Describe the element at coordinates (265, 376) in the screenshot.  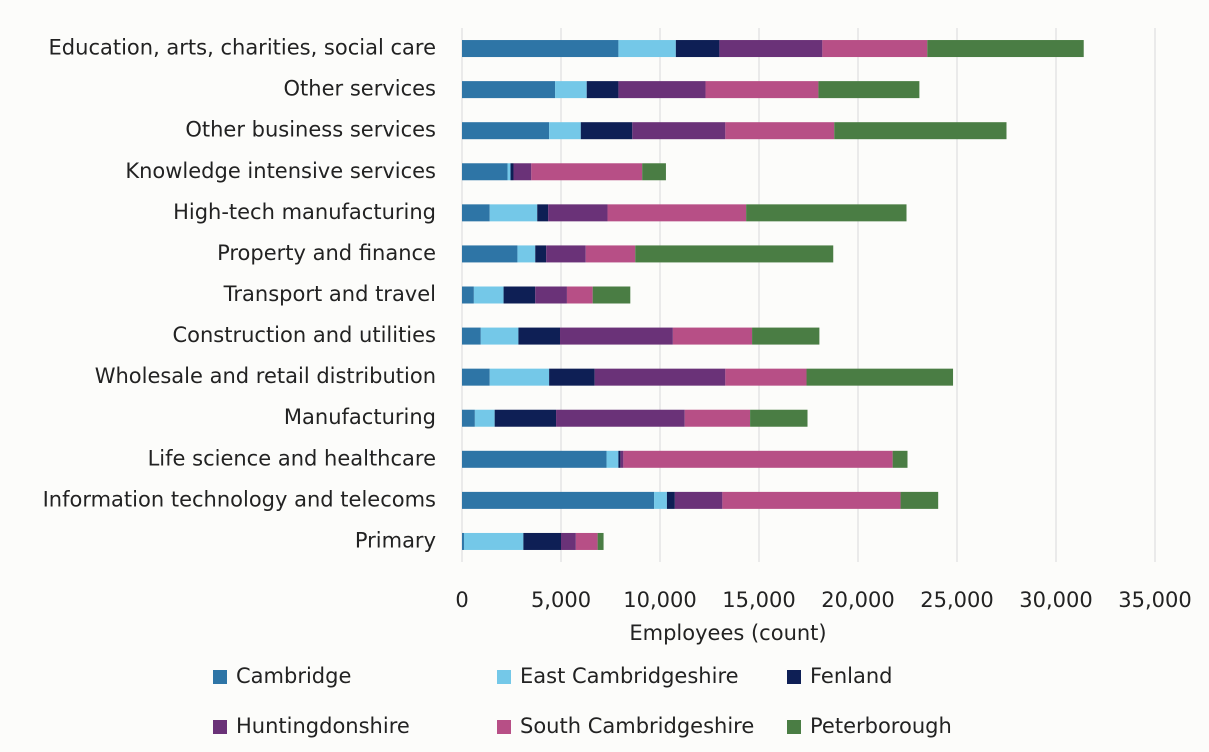
I see `y-tick-label: Wholesale and retail distribution` at that location.